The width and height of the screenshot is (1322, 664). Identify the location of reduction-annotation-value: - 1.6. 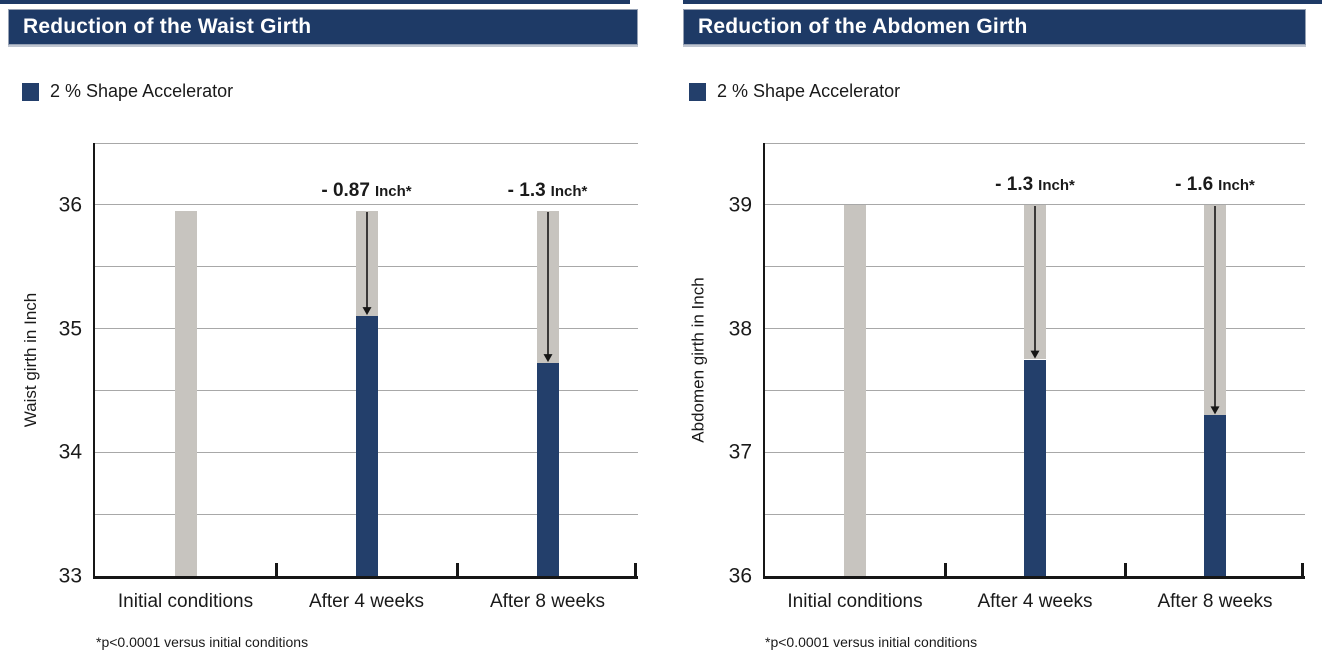
(1194, 184).